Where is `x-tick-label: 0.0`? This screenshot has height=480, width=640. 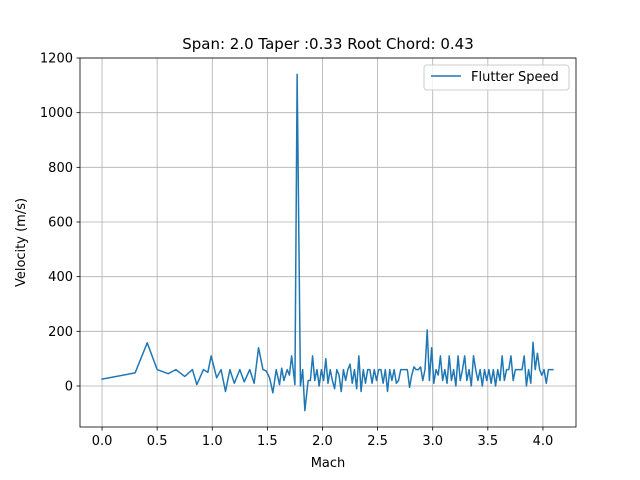
x-tick-label: 0.0 is located at coordinates (102, 441).